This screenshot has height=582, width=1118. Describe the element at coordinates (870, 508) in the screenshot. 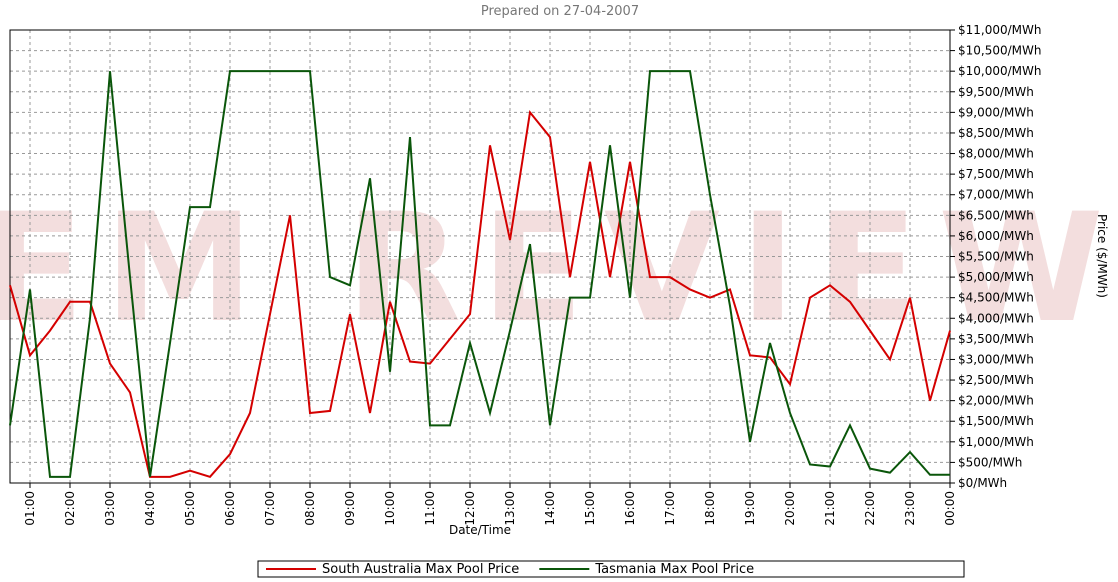

I see `x-tick-label: 22:00` at that location.